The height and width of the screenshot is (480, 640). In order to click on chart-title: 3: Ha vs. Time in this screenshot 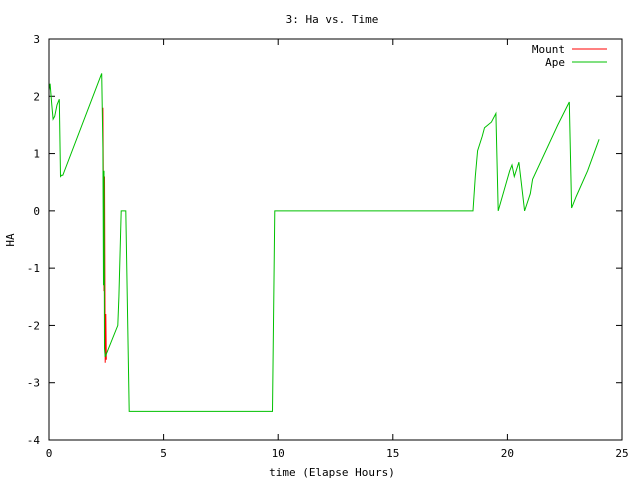, I will do `click(332, 19)`.